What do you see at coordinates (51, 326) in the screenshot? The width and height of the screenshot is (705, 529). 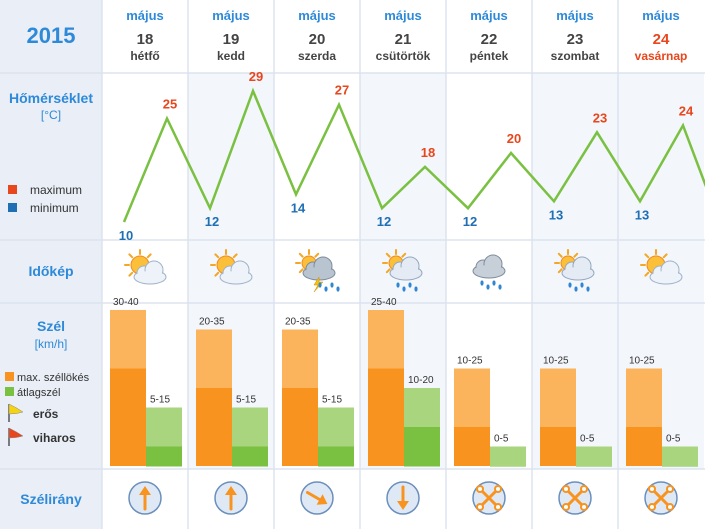 I see `wind-row-label: Szél` at bounding box center [51, 326].